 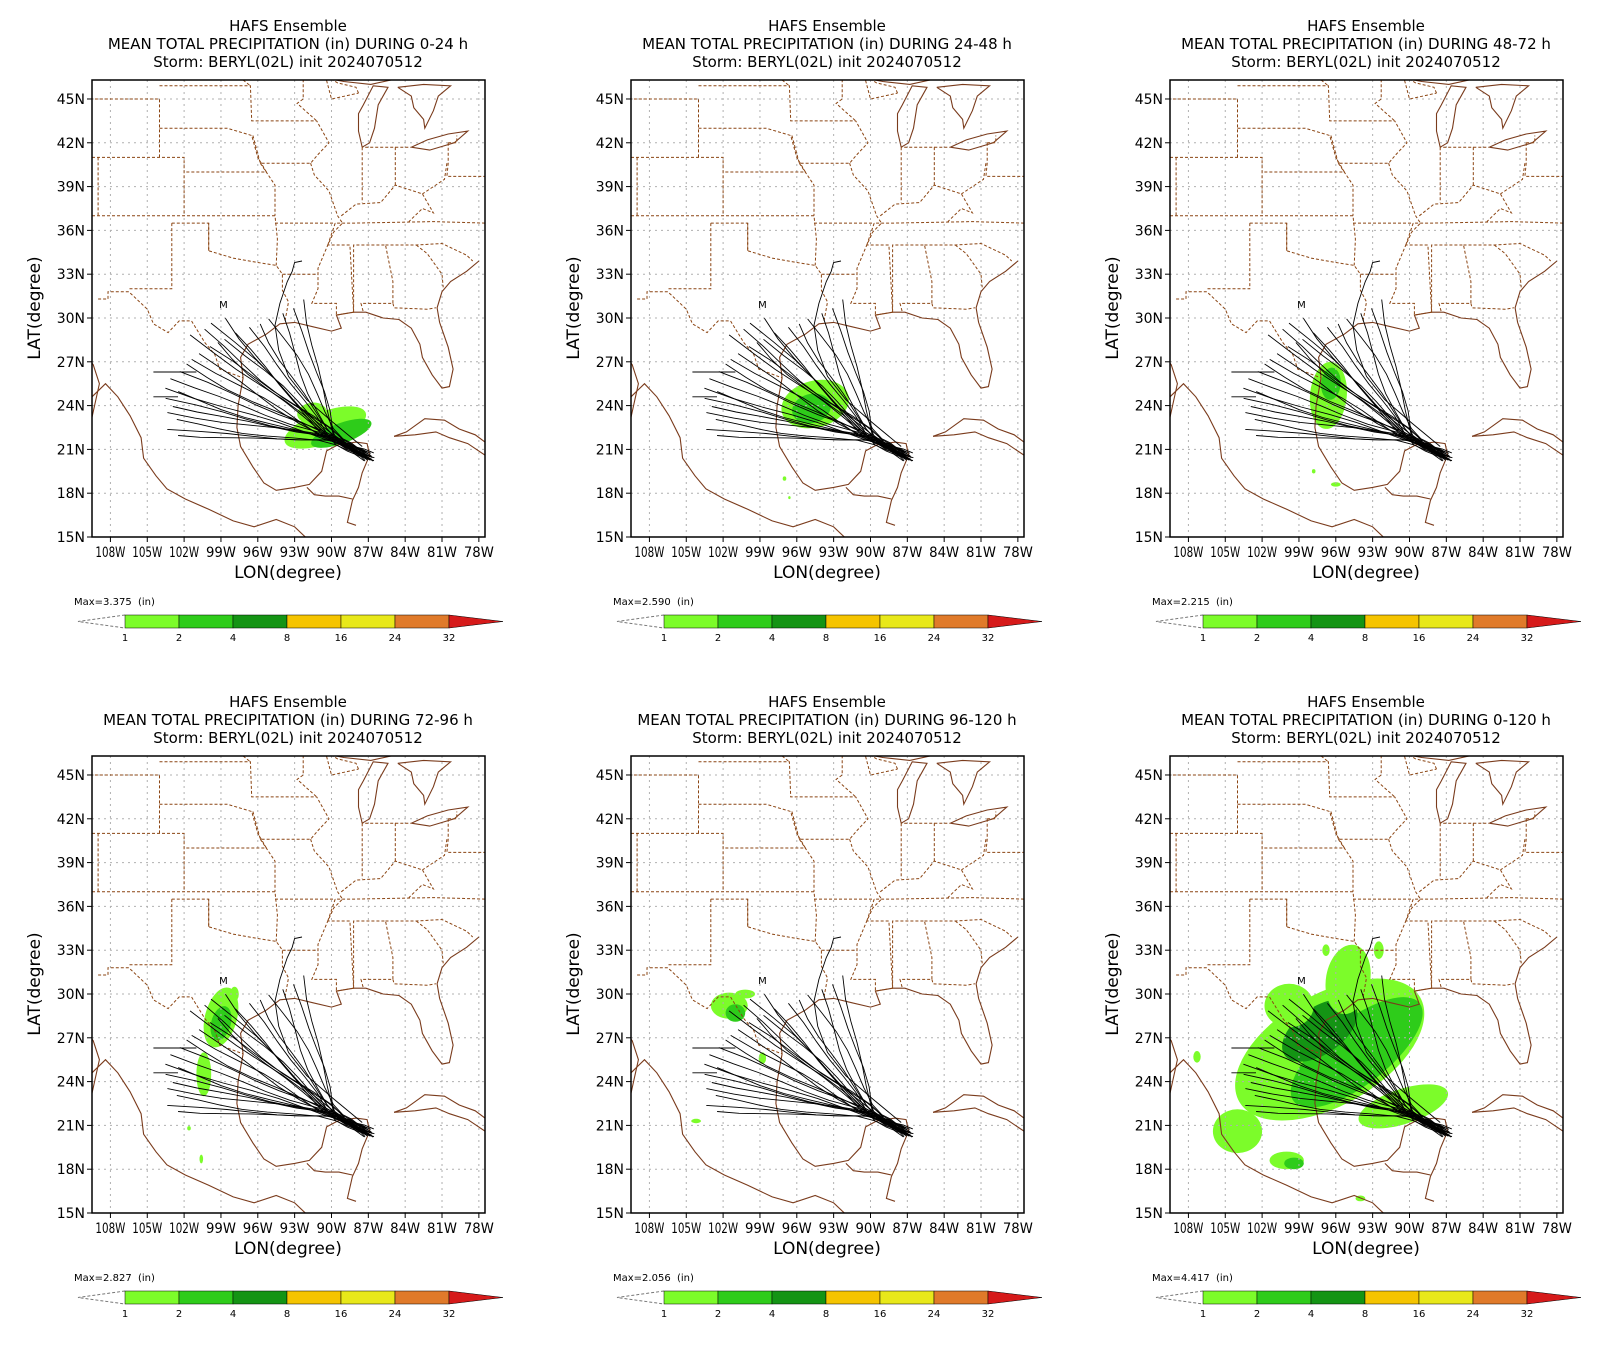 I want to click on track-marker: M, so click(x=223, y=981).